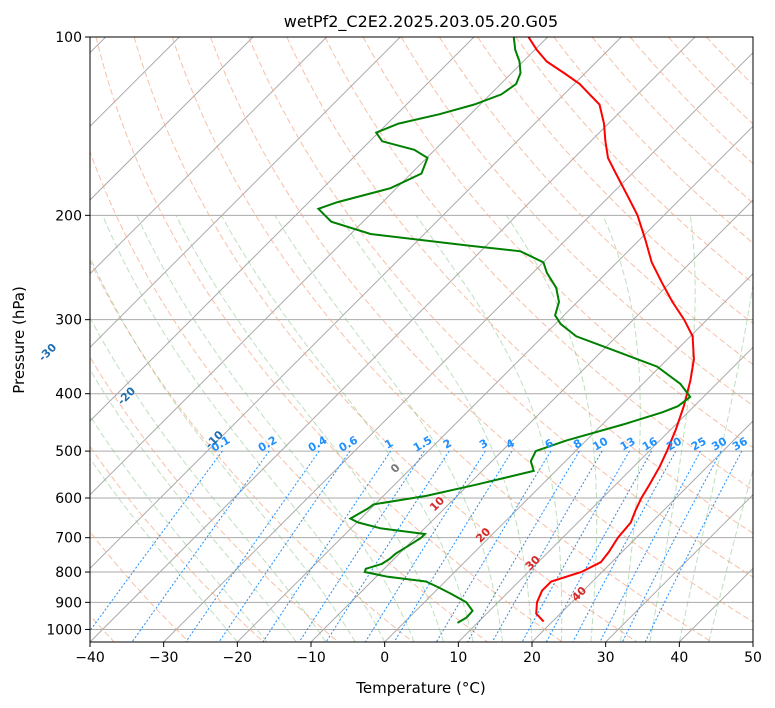  What do you see at coordinates (679, 658) in the screenshot?
I see `x-tick-label: 40` at bounding box center [679, 658].